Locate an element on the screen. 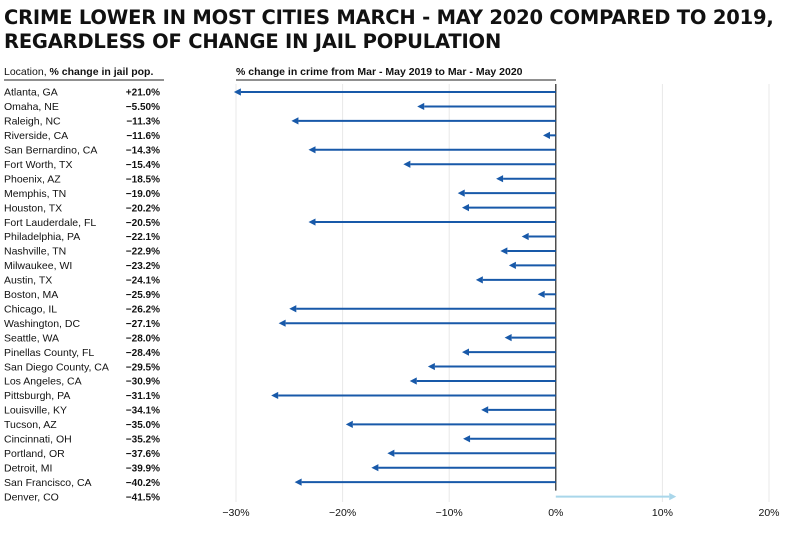 The width and height of the screenshot is (800, 533). row-jail-change: −22.1% is located at coordinates (143, 237).